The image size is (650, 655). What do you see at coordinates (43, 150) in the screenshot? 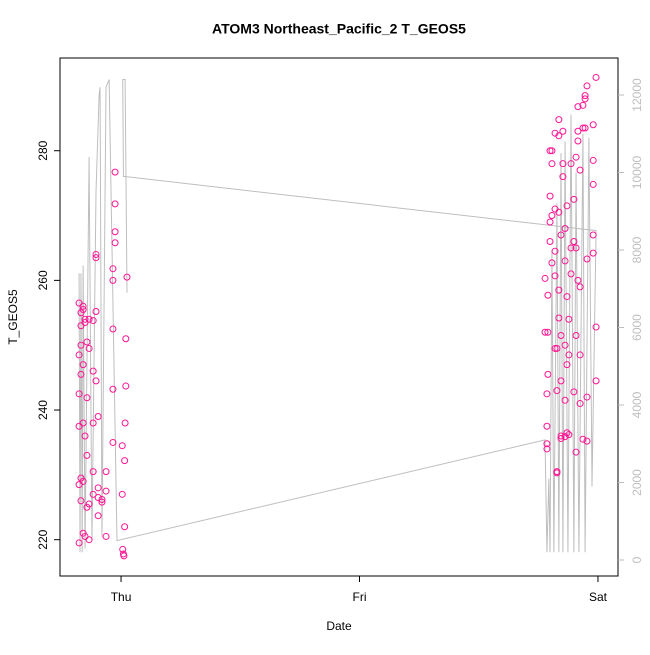
I see `y-tick-label: 280` at bounding box center [43, 150].